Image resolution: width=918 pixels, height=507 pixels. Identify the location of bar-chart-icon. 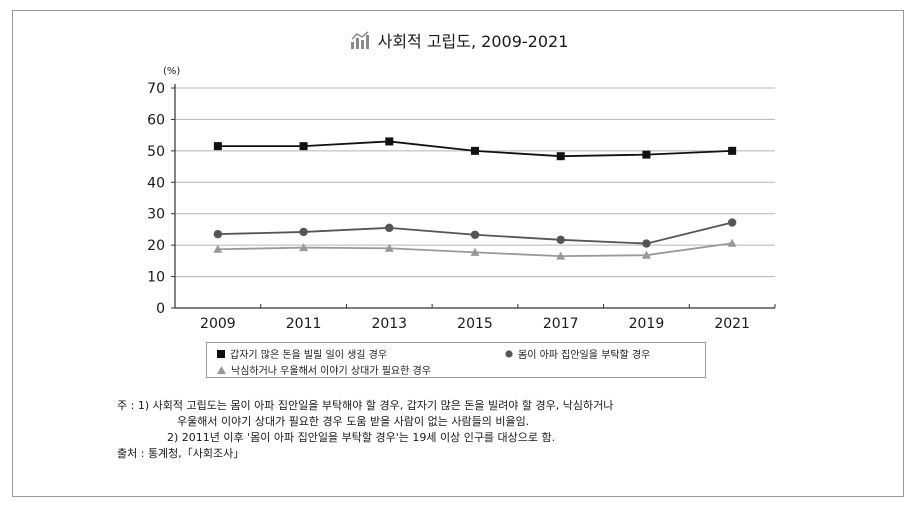
(359, 40).